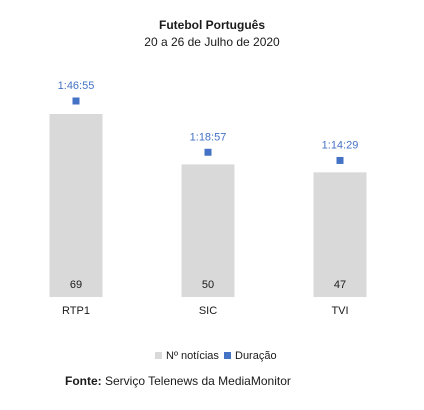 This screenshot has height=410, width=424. Describe the element at coordinates (83, 381) in the screenshot. I see `source-label: Fonte:` at that location.